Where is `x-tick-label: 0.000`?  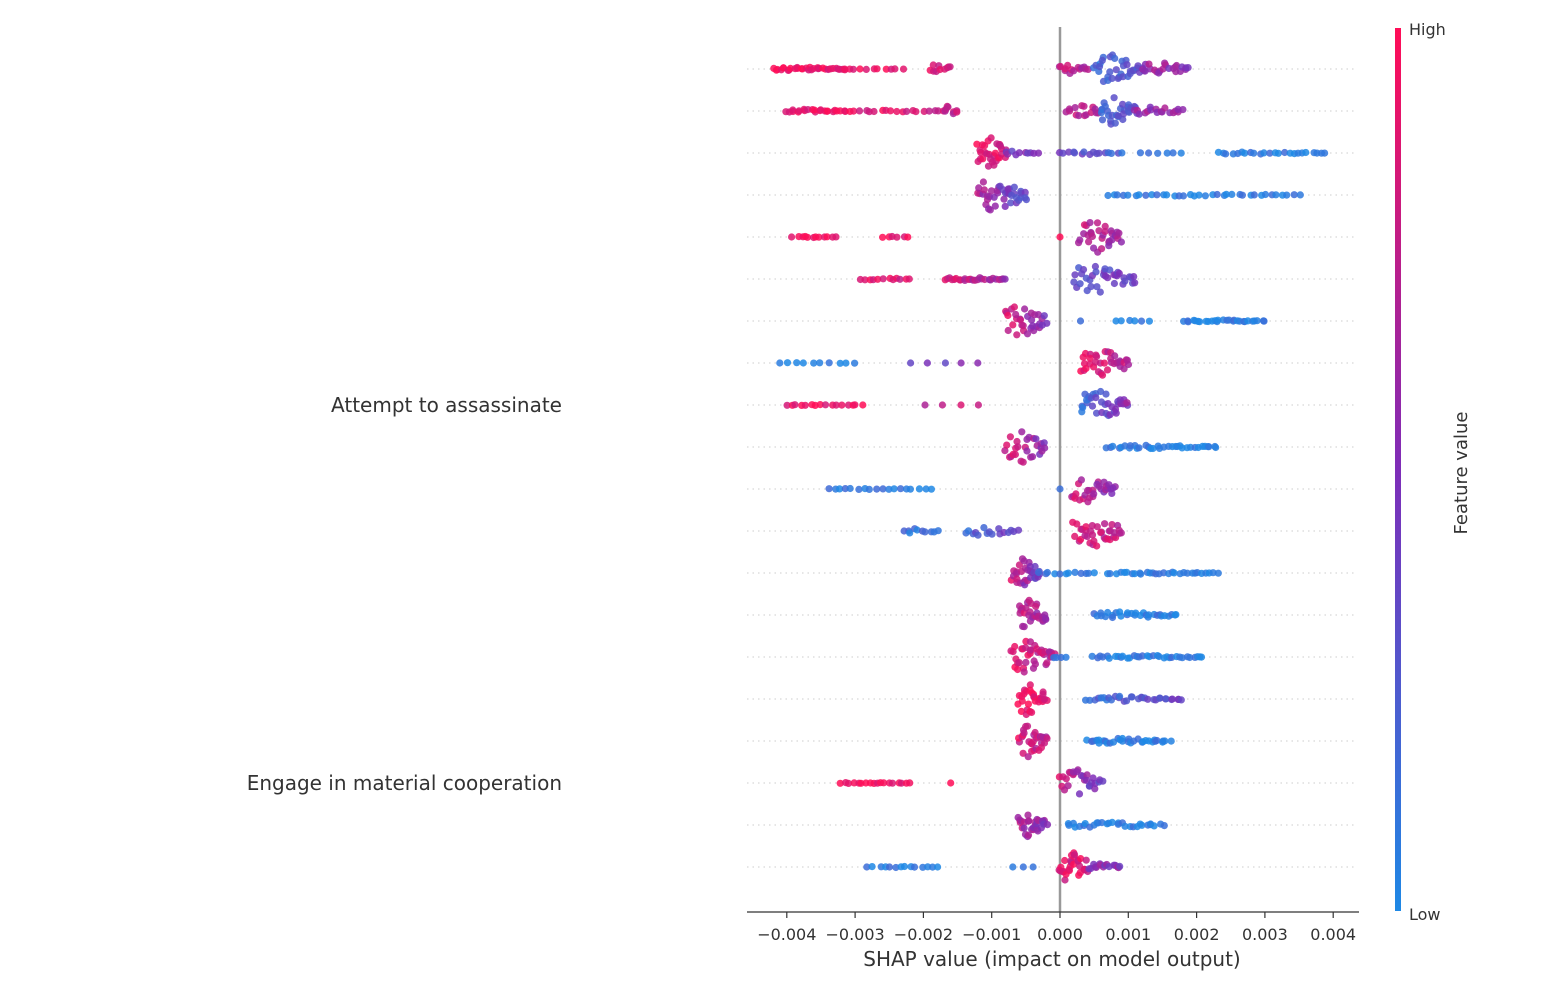
x-tick-label: 0.000 is located at coordinates (1060, 934).